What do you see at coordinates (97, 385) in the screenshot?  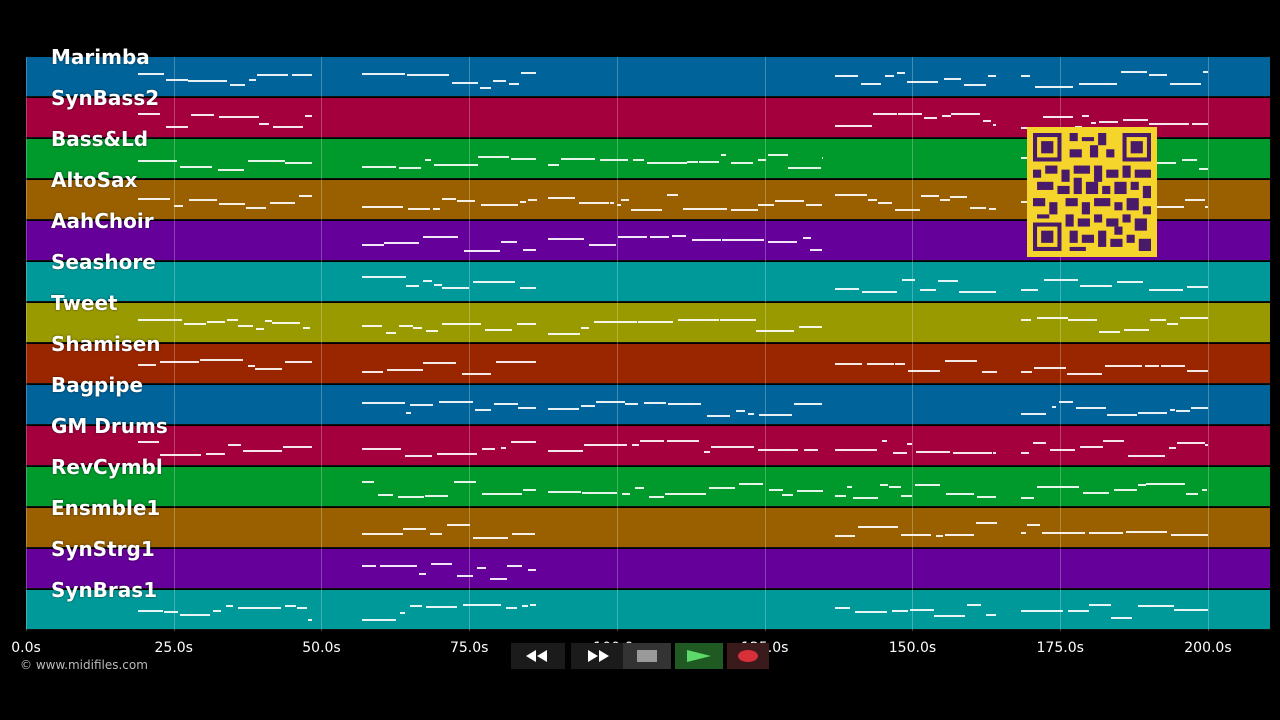 I see `track-label: Bagpipe` at bounding box center [97, 385].